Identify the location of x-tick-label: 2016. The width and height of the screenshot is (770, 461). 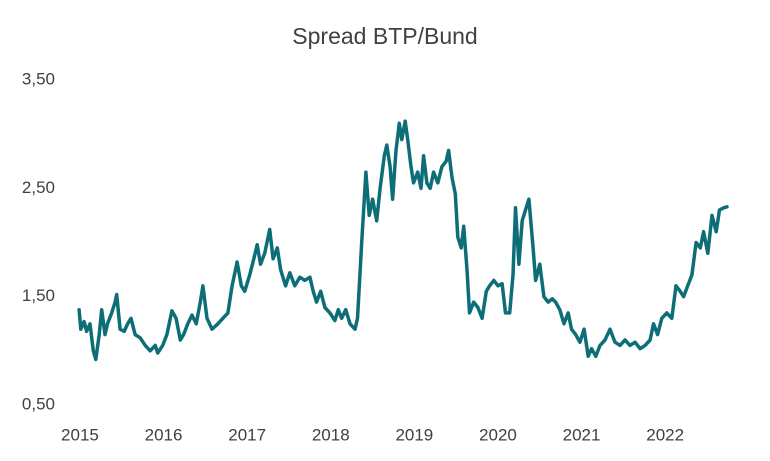
(164, 434).